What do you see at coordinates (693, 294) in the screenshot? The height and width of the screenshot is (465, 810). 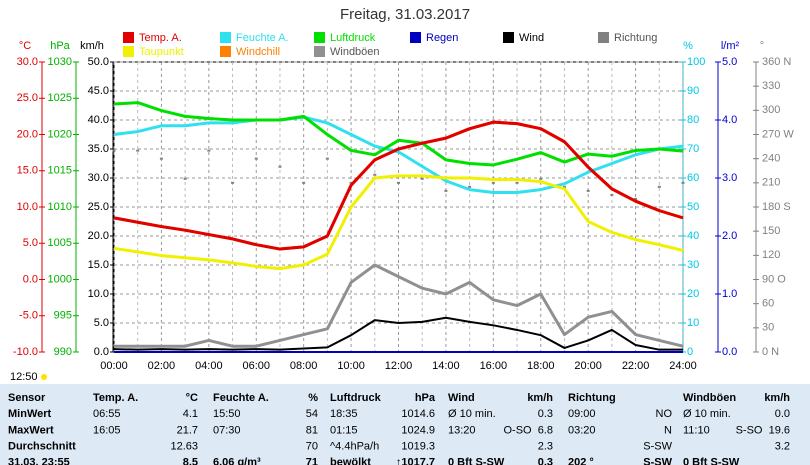 I see `y-tick-label: 20` at bounding box center [693, 294].